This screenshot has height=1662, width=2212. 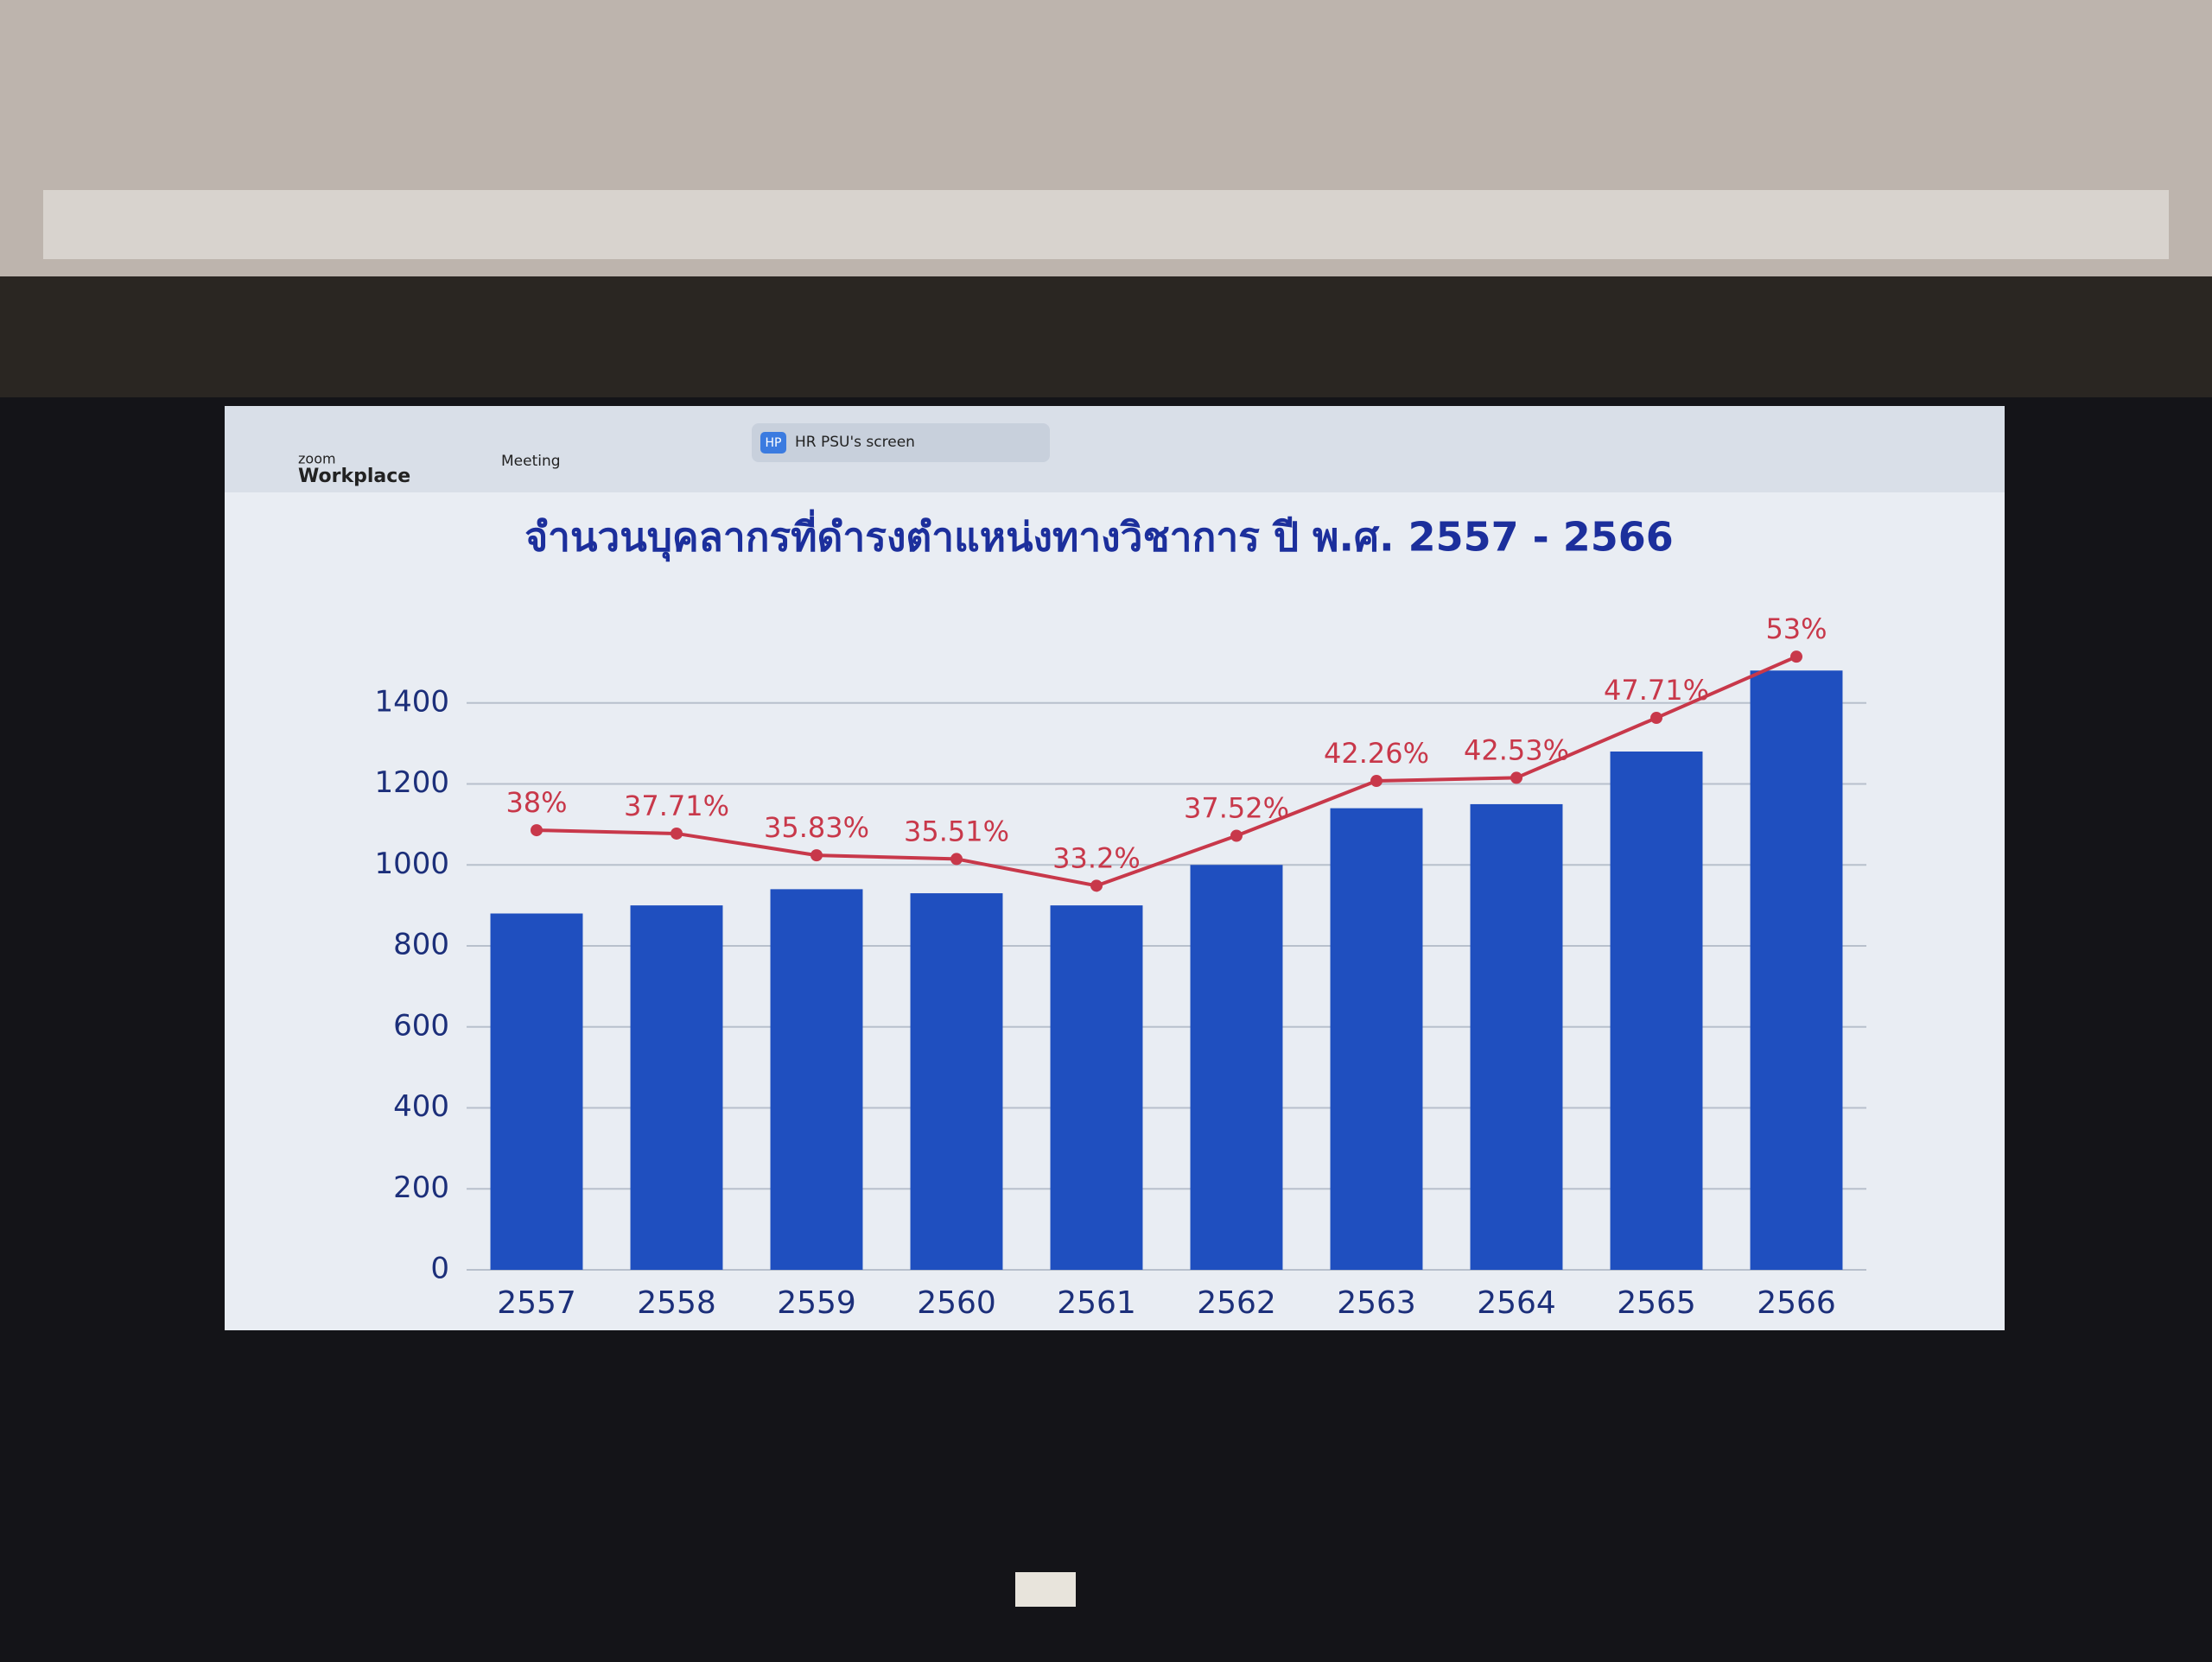 I want to click on x-tick-label: 2557, so click(x=536, y=1303).